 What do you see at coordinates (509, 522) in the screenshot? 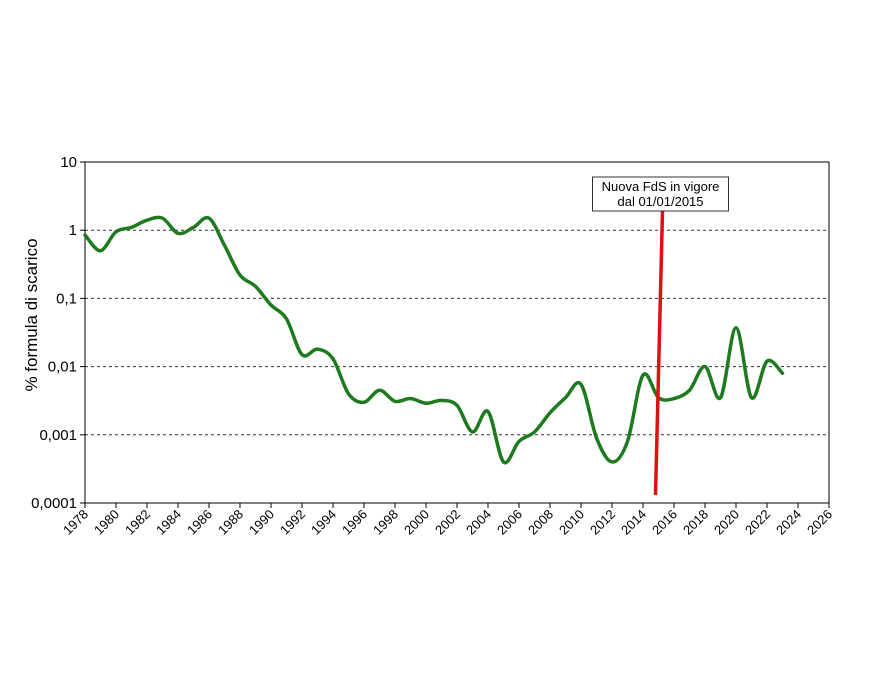
I see `x-tick-label: 2006` at bounding box center [509, 522].